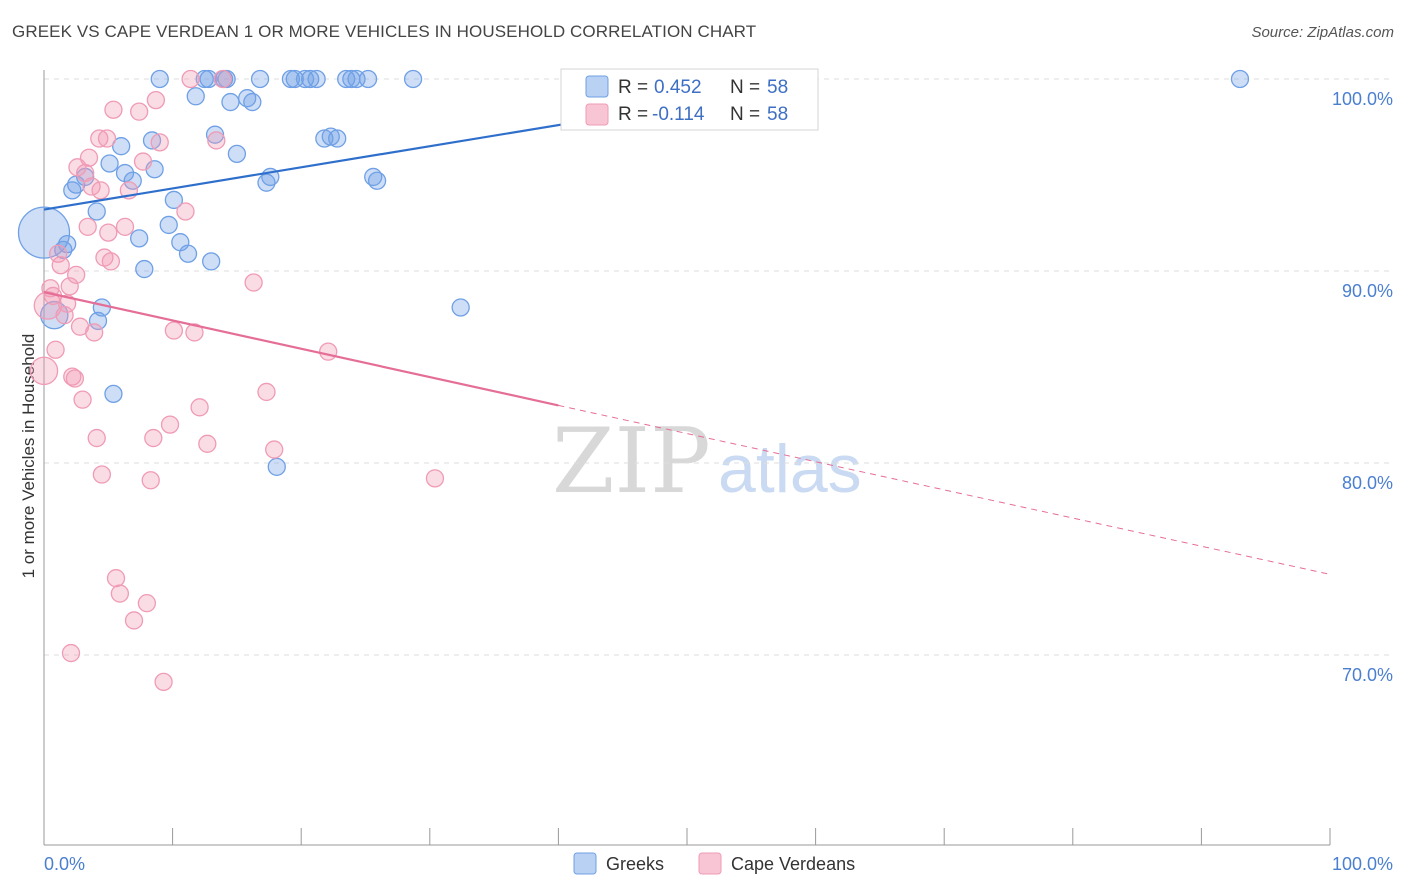  I want to click on x-tick-label-max: 100.0%, so click(1362, 864).